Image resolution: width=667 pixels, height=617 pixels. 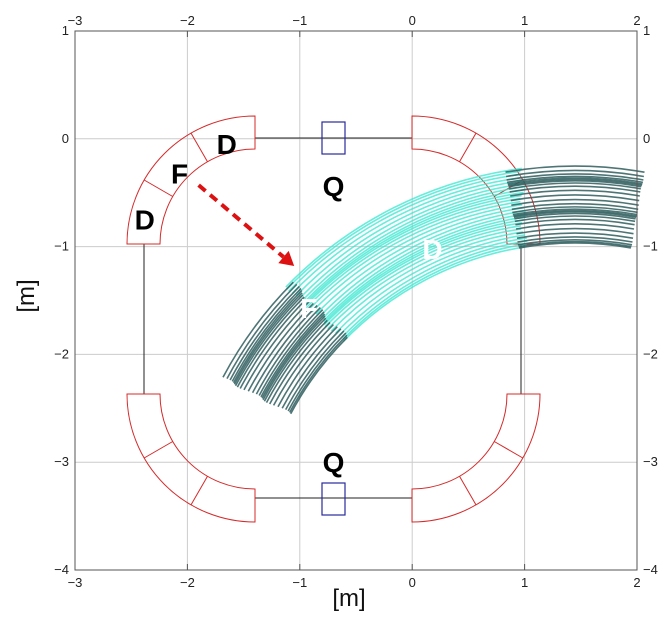 What do you see at coordinates (636, 582) in the screenshot?
I see `x-tick-label-bottom: 2` at bounding box center [636, 582].